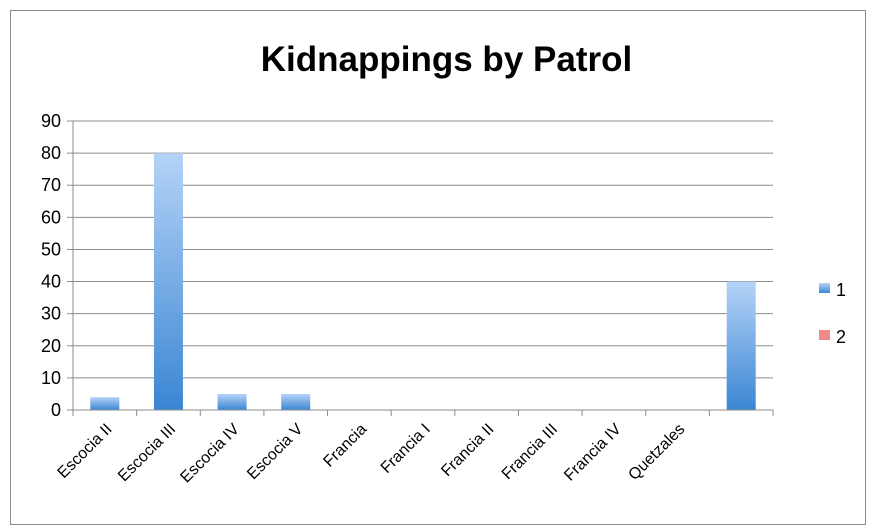  Describe the element at coordinates (841, 290) in the screenshot. I see `legend-label-series-1: 1` at that location.